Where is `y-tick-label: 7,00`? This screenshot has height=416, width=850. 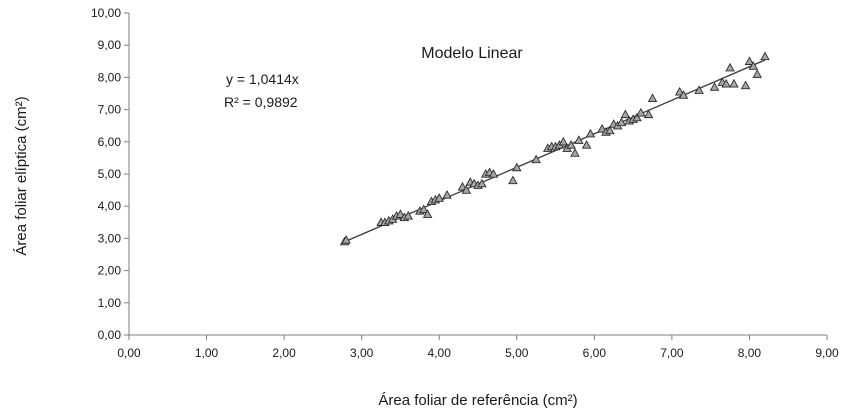 y-tick-label: 7,00 is located at coordinates (110, 110).